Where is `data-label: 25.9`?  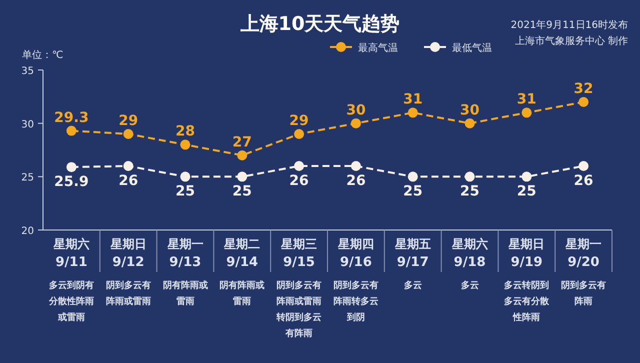 data-label: 25.9 is located at coordinates (71, 182).